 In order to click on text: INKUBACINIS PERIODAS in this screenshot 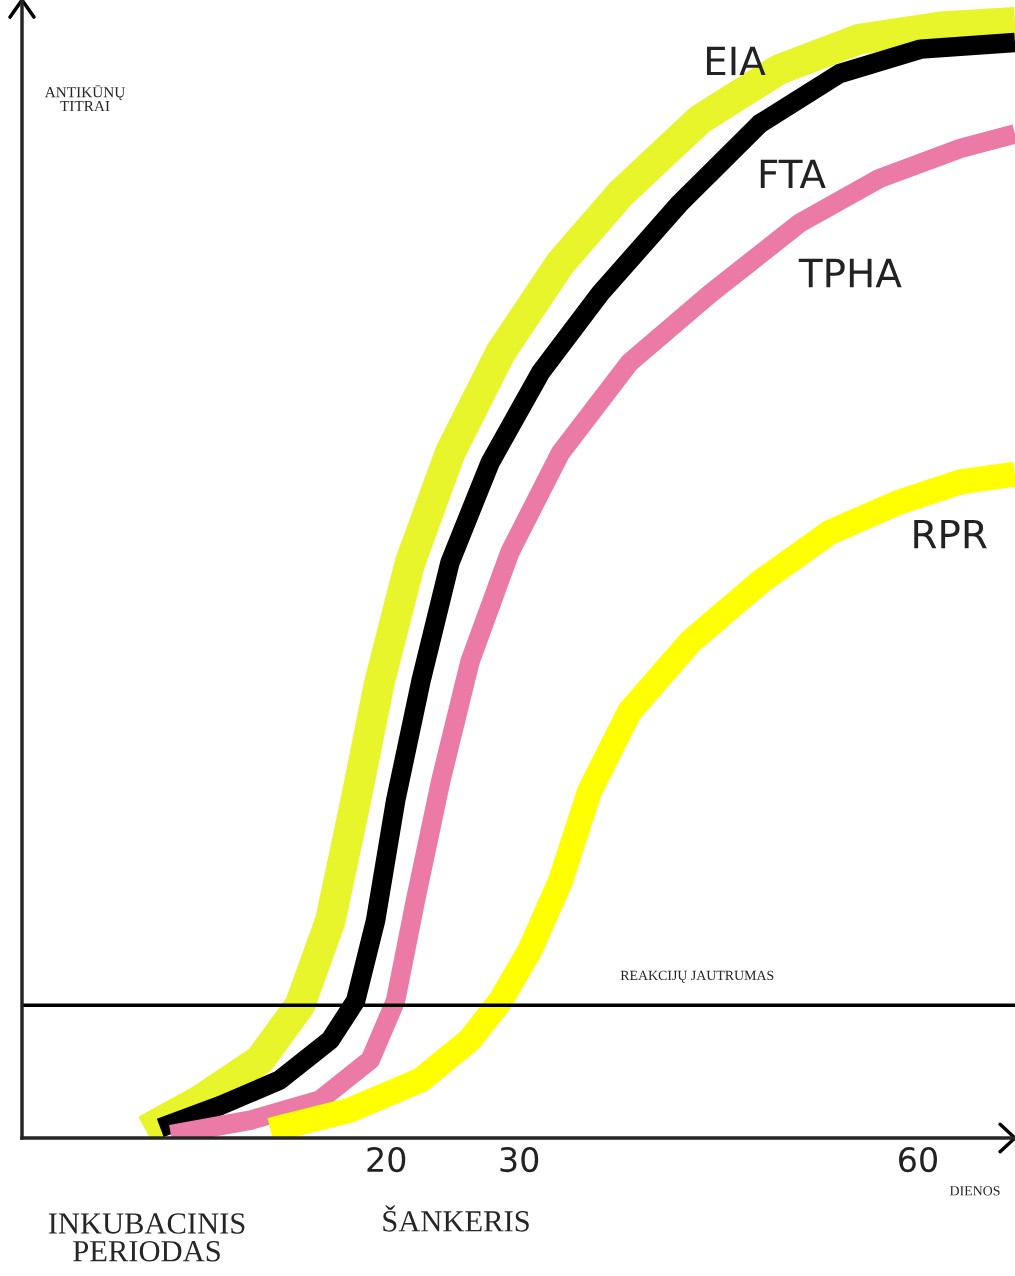, I will do `click(146, 1237)`.